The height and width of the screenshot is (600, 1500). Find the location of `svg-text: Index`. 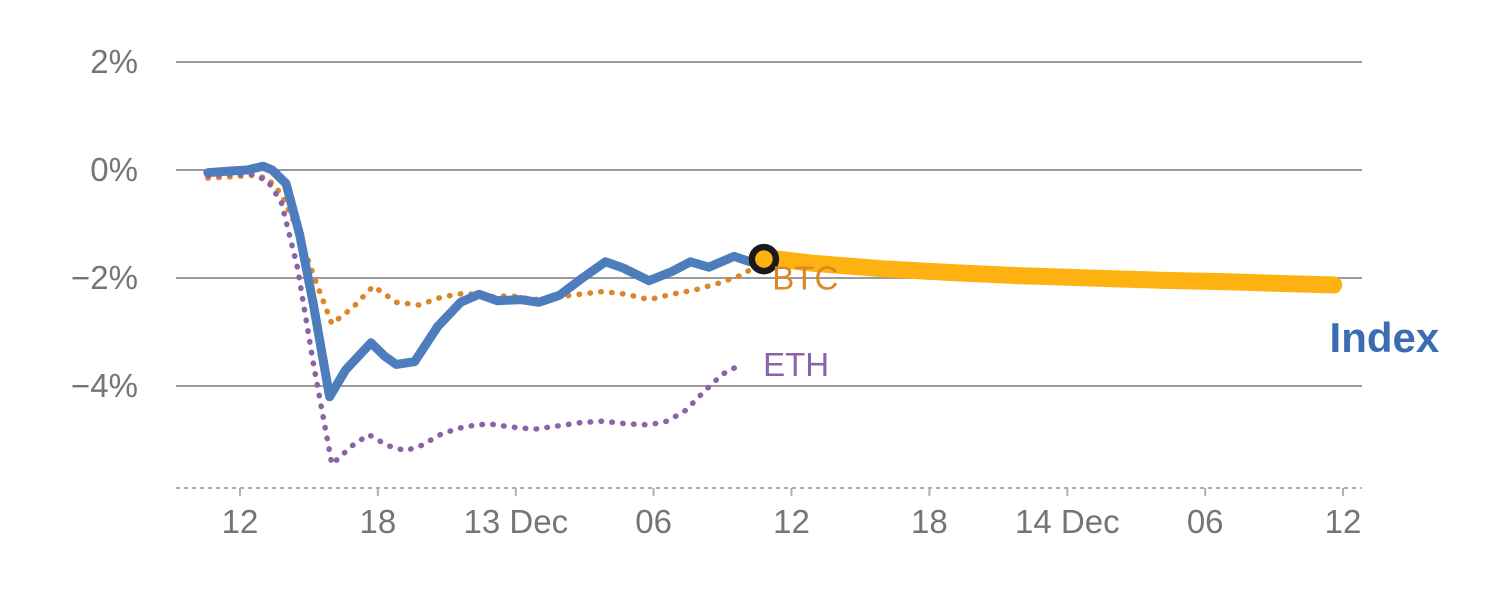

svg-text: Index is located at coordinates (1385, 337).